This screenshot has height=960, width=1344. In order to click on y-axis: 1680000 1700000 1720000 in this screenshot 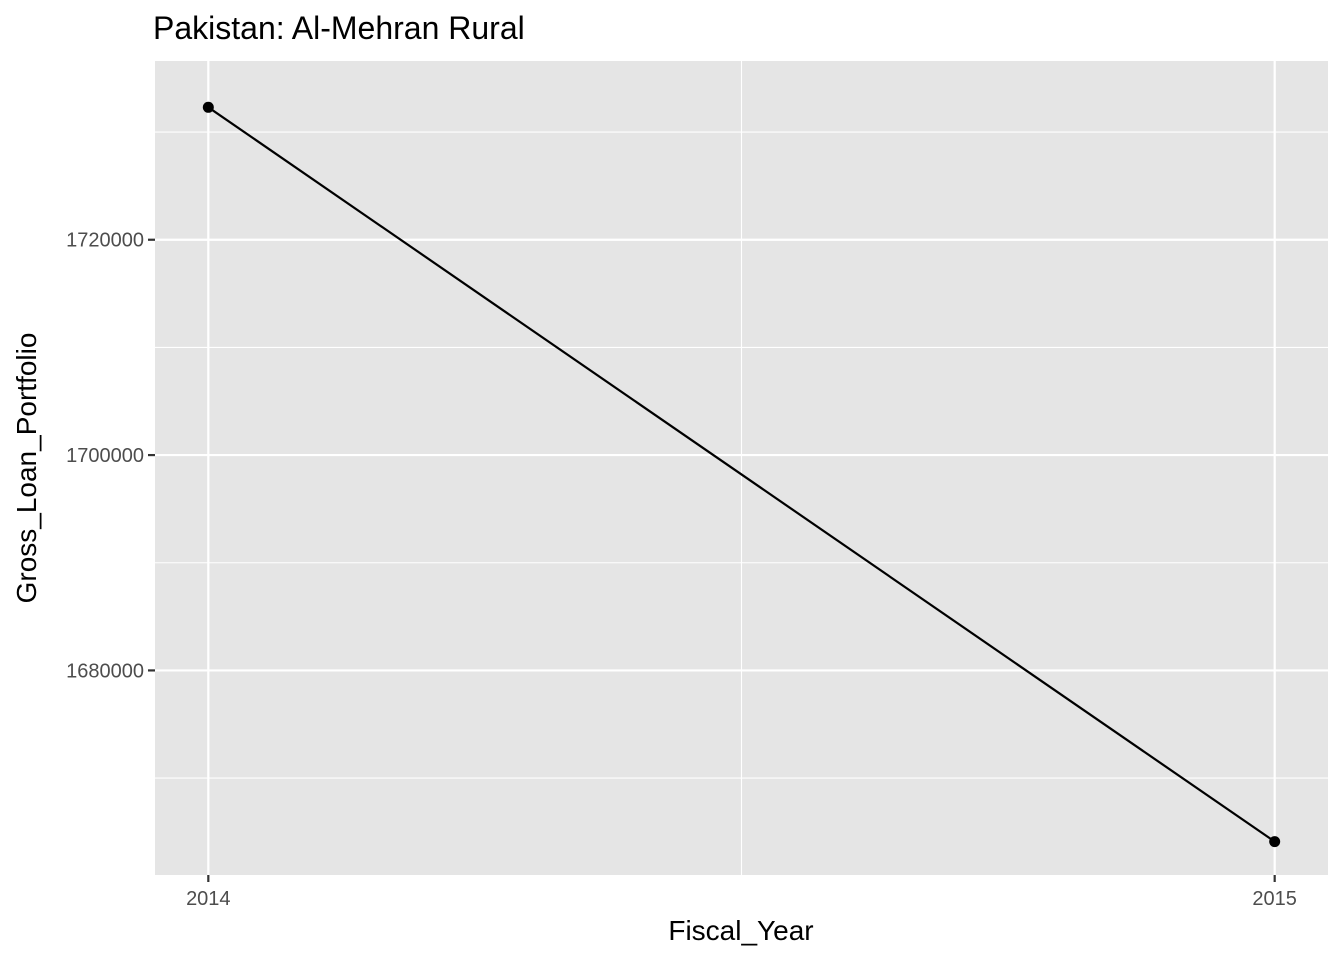, I will do `click(110, 456)`.